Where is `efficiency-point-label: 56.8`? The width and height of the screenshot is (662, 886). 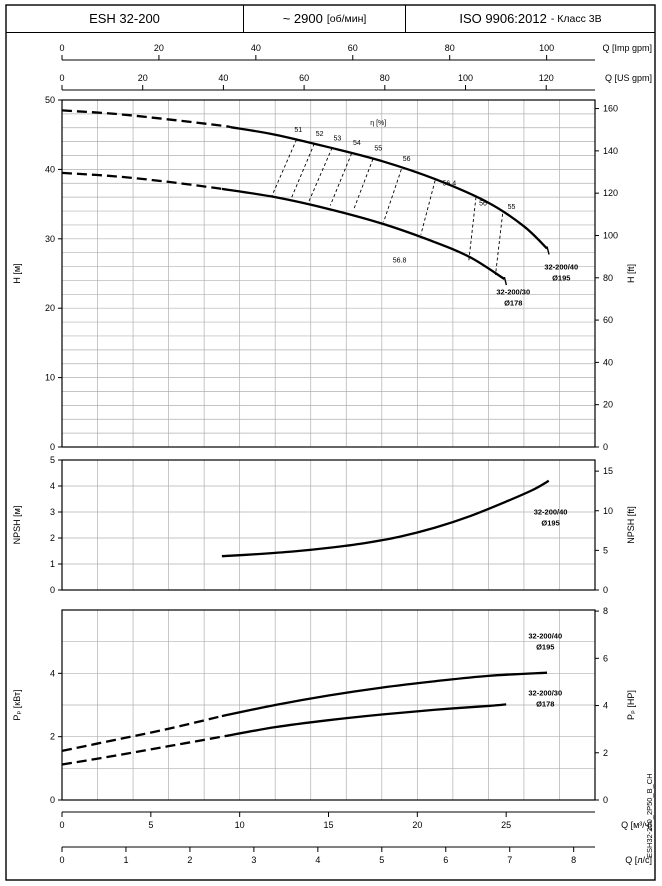
efficiency-point-label: 56.8 is located at coordinates (400, 260).